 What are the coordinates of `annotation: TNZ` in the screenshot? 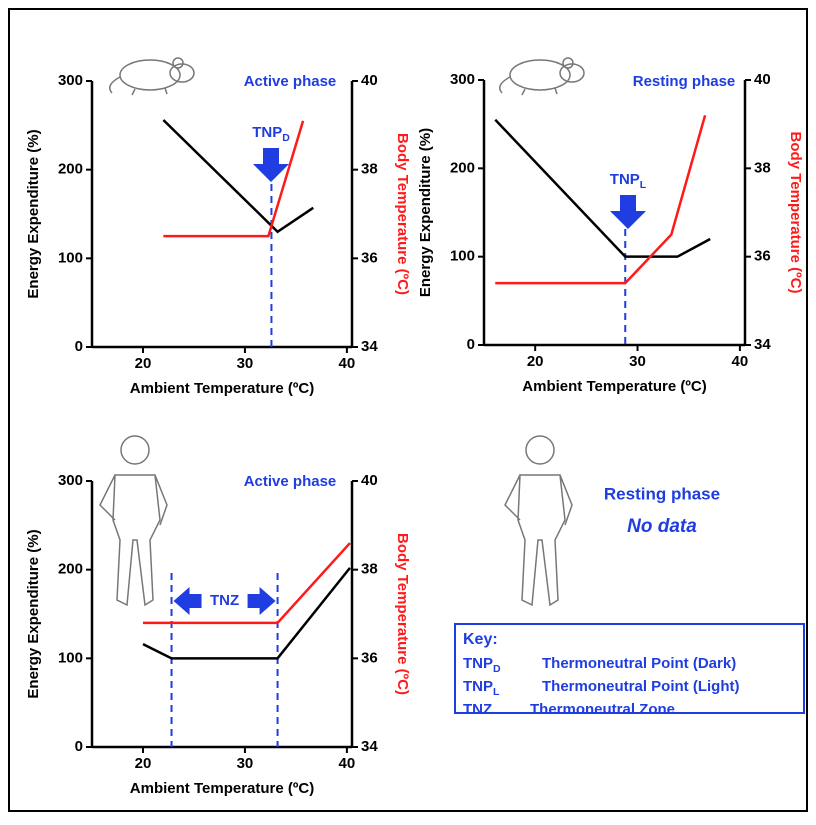 It's located at (224, 600).